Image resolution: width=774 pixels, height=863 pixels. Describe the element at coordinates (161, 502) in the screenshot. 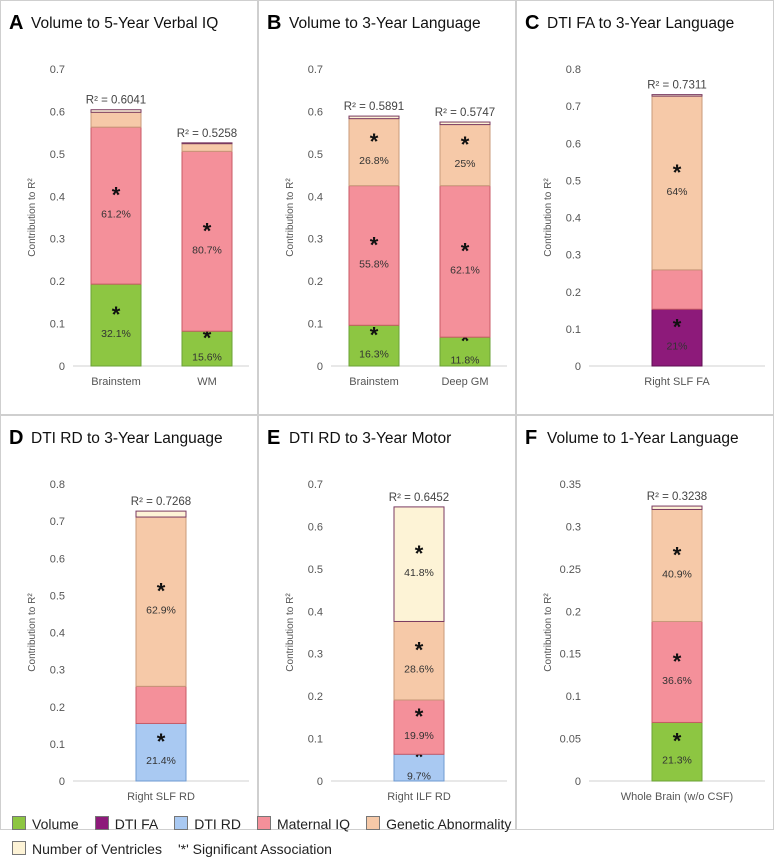

I see `r2-label: R² = 0.7268` at that location.